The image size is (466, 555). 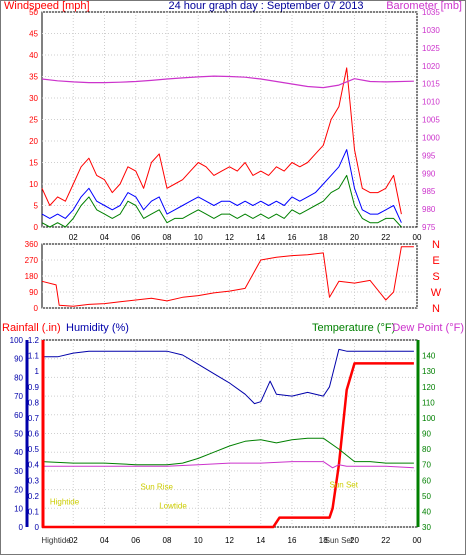 What do you see at coordinates (436, 293) in the screenshot?
I see `direction-label: W` at bounding box center [436, 293].